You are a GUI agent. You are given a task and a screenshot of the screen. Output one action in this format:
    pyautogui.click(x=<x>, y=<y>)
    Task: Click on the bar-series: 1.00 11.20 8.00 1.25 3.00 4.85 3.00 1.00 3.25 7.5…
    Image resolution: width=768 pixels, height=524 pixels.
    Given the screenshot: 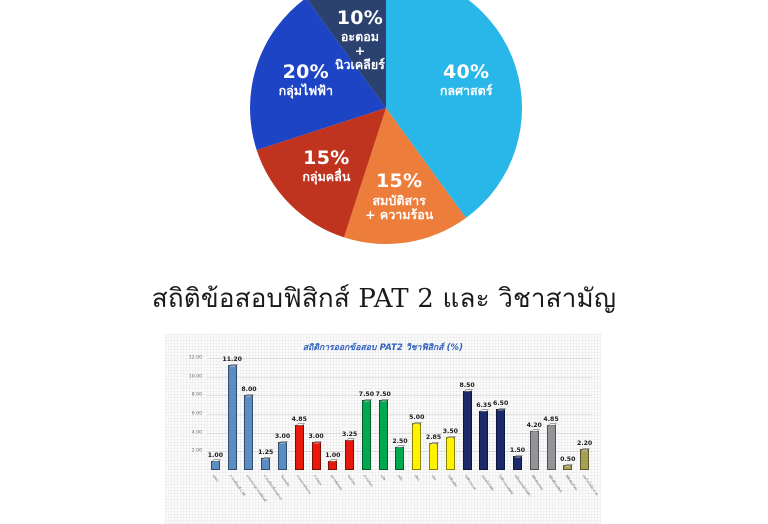 What is the action you would take?
    pyautogui.click(x=400, y=413)
    